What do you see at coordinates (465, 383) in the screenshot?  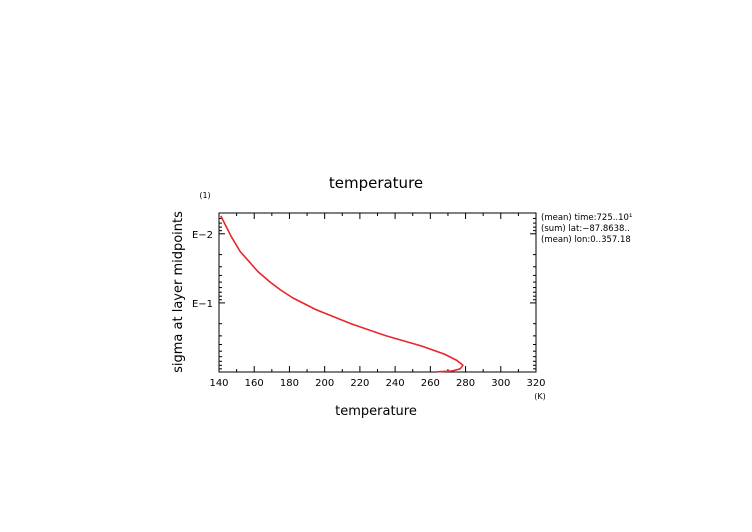 I see `x-tick-label: 280` at bounding box center [465, 383].